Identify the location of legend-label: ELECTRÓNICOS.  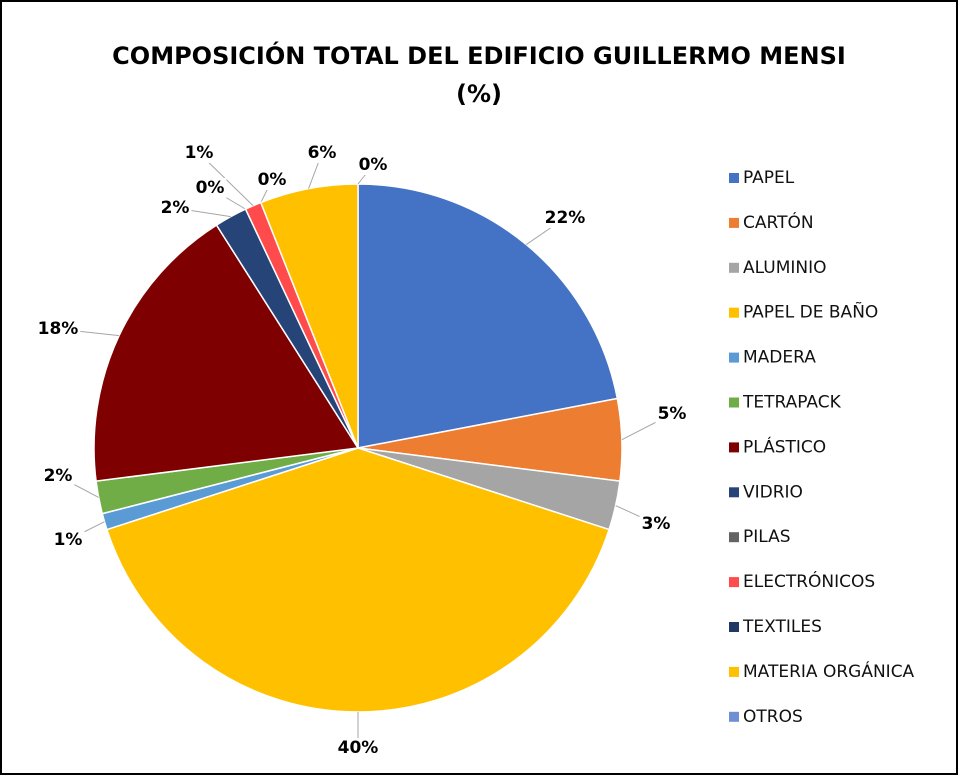
(809, 581).